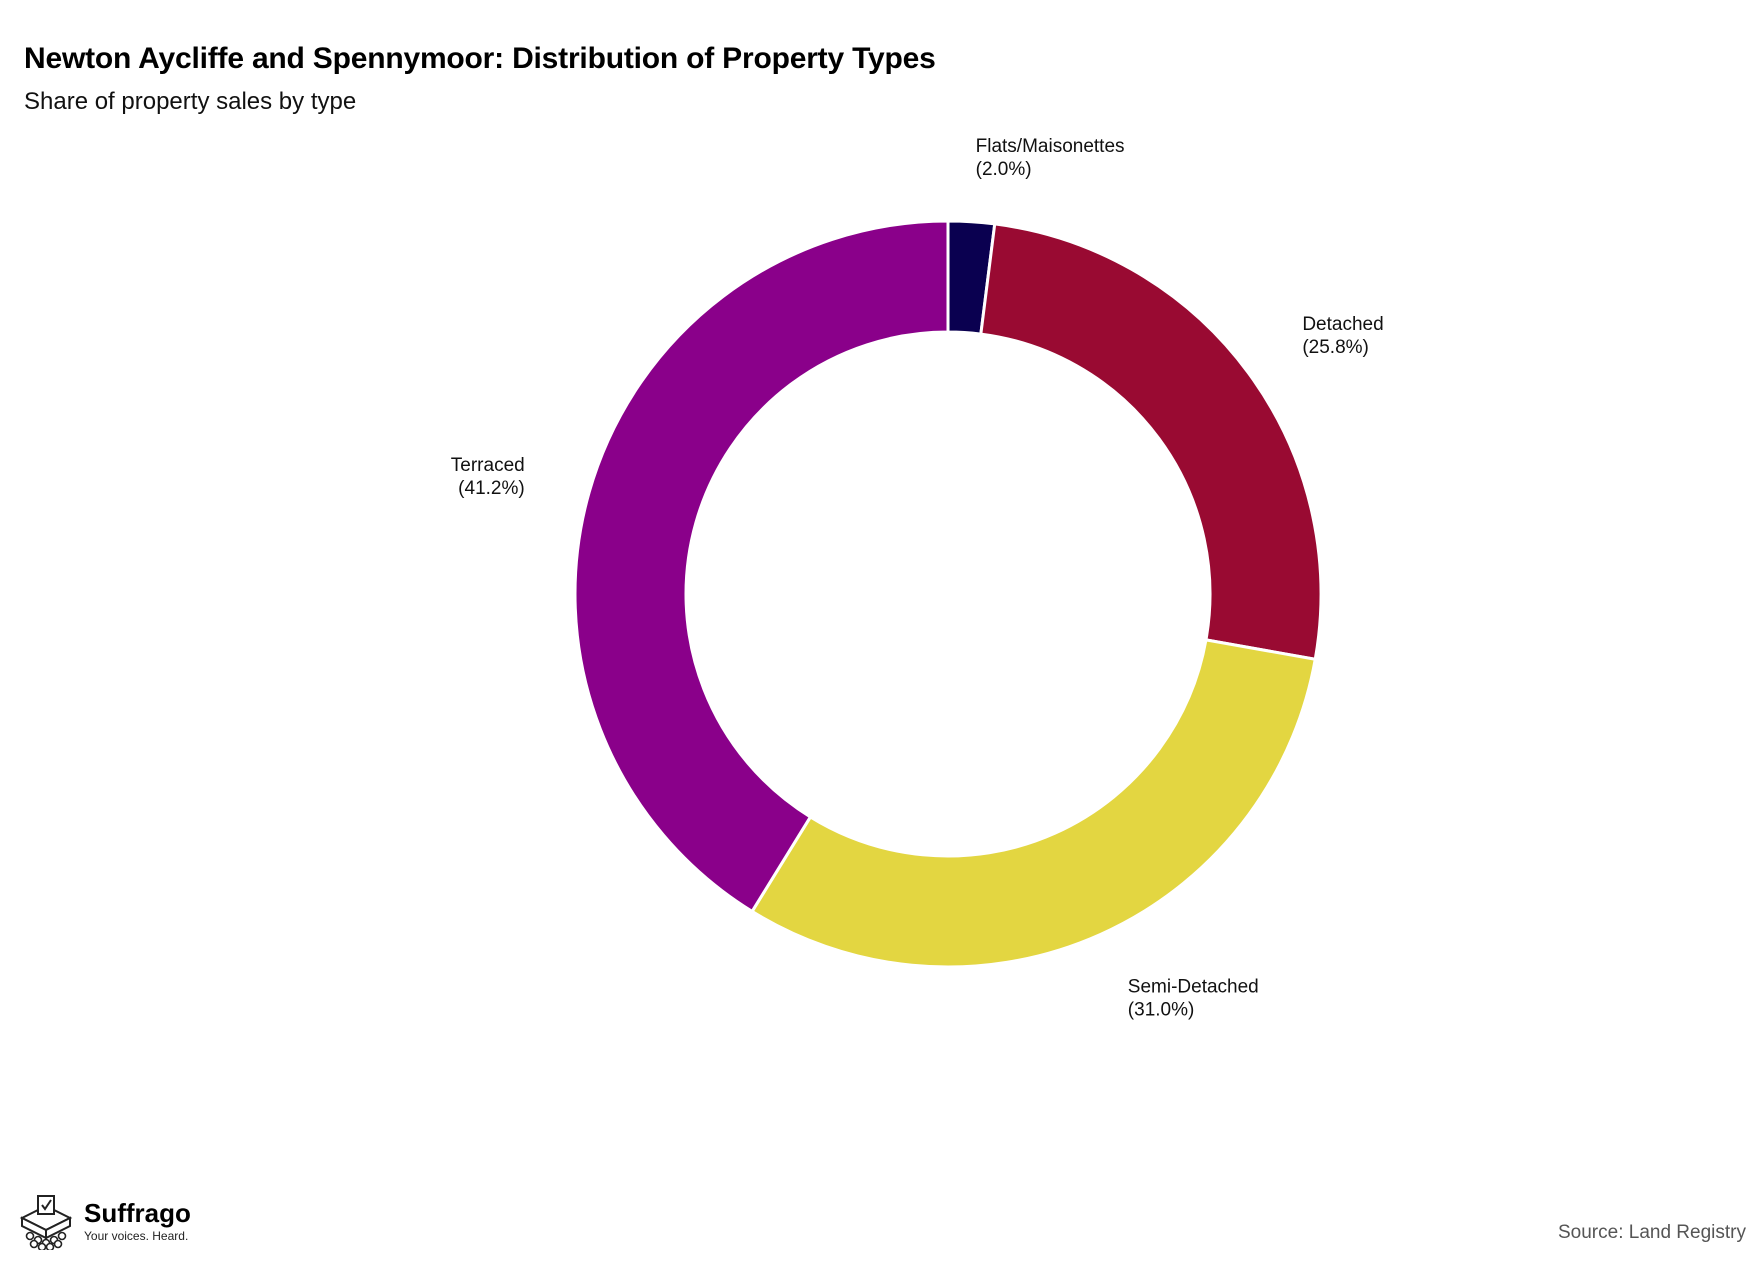  I want to click on slice-label-percent: (2.0%), so click(1004, 169).